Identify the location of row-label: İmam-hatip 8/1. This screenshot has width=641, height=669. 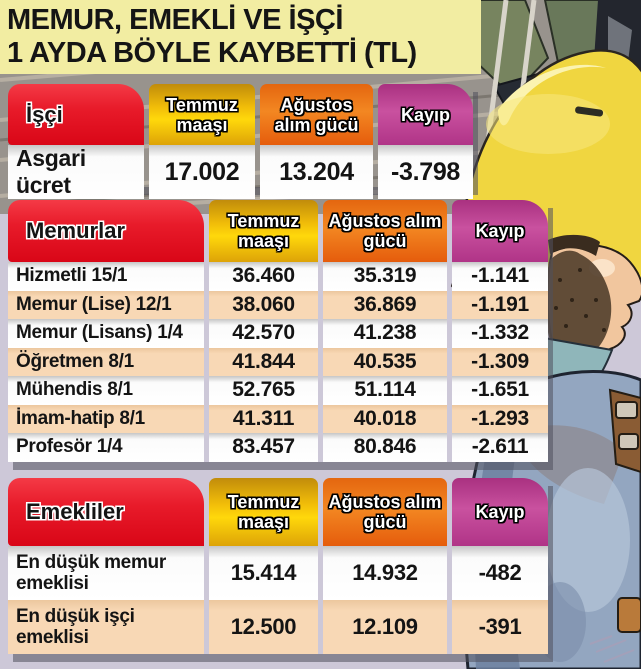
(106, 418).